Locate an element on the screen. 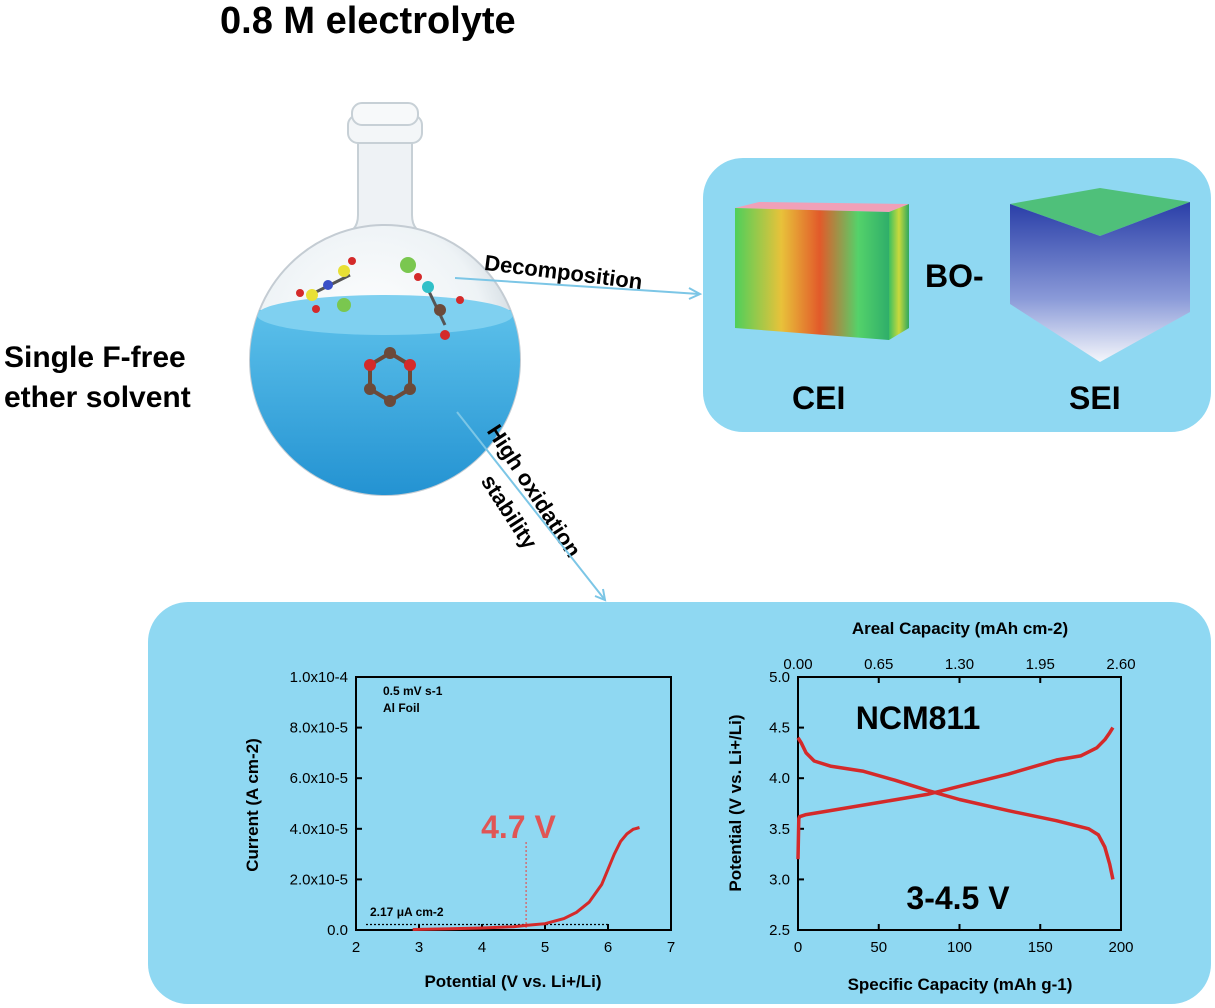 Image resolution: width=1215 pixels, height=1008 pixels. lsv-onset-label: 4.7 V is located at coordinates (518, 827).